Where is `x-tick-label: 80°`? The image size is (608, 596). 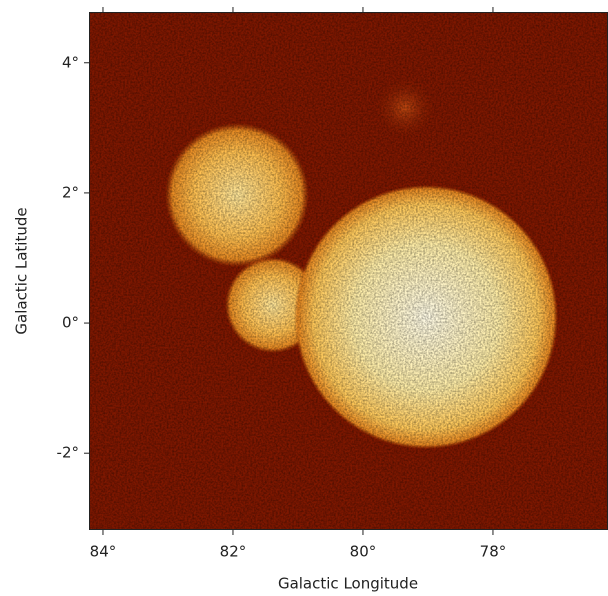 x-tick-label: 80° is located at coordinates (363, 552).